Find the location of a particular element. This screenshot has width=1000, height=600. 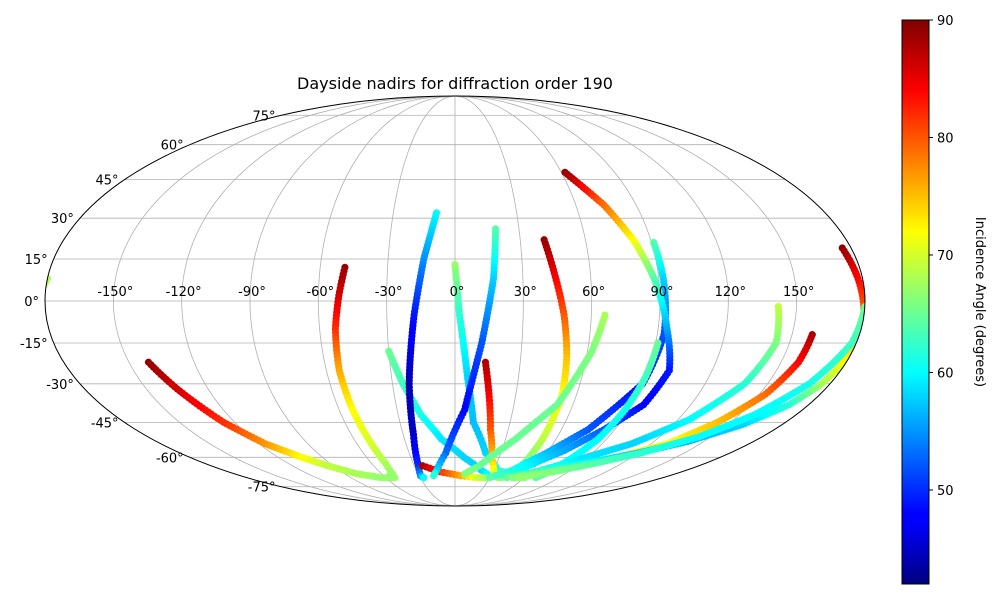

lon-tick-label: 90° is located at coordinates (661, 292).